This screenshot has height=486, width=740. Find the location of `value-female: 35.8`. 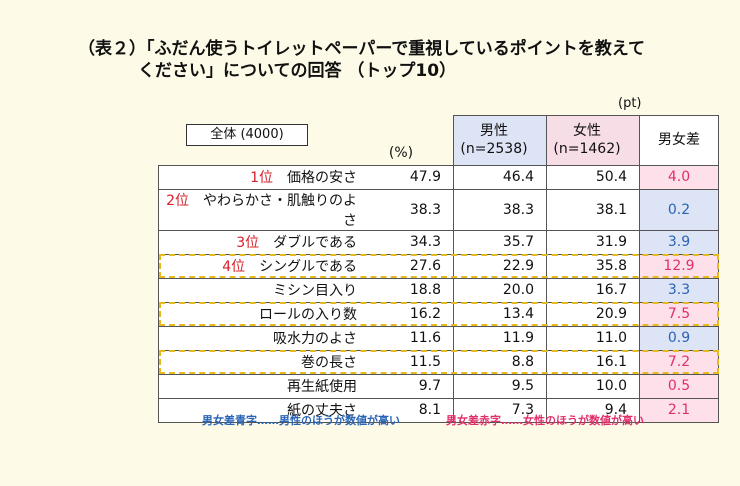

value-female: 35.8 is located at coordinates (593, 265).